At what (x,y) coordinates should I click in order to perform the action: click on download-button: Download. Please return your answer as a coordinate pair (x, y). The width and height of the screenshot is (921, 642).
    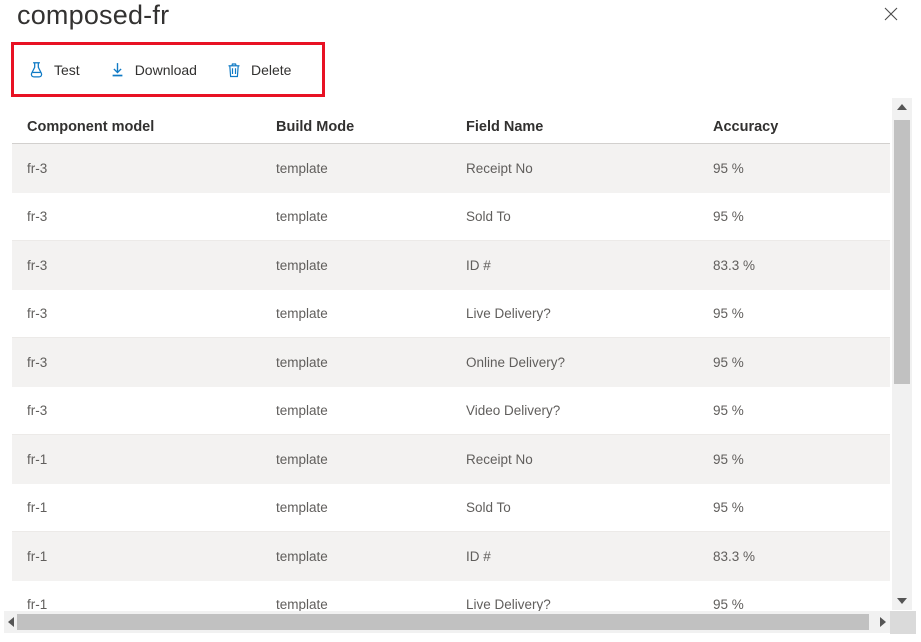
    Looking at the image, I should click on (153, 70).